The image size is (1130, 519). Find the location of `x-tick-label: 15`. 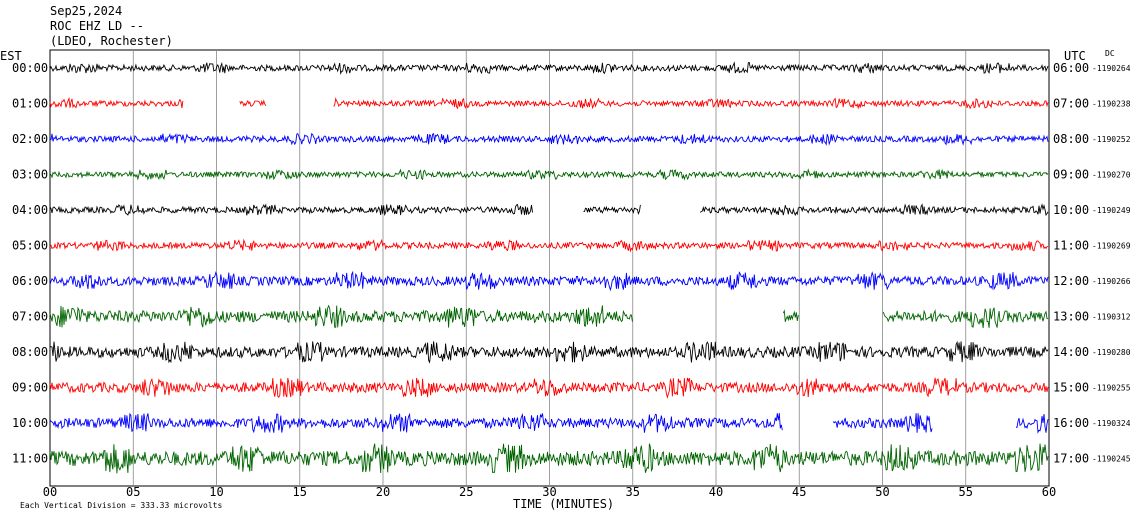

x-tick-label: 15 is located at coordinates (300, 492).